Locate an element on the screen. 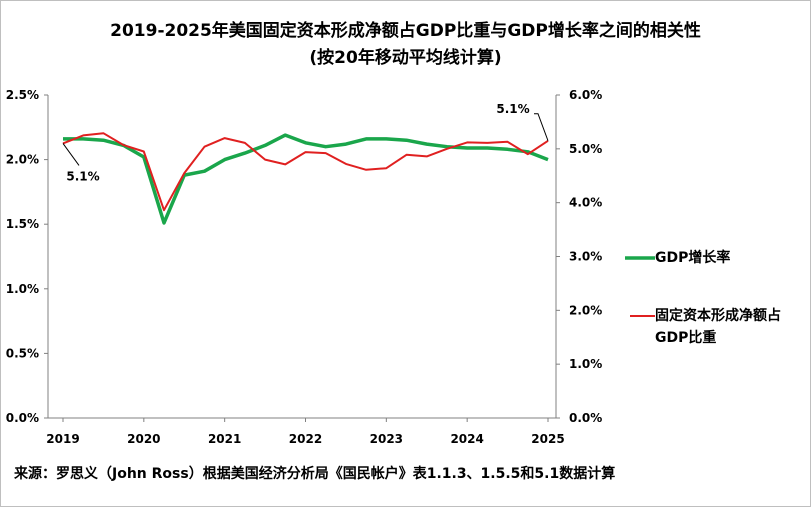 The width and height of the screenshot is (811, 507). annotation-leader-start is located at coordinates (71, 154).